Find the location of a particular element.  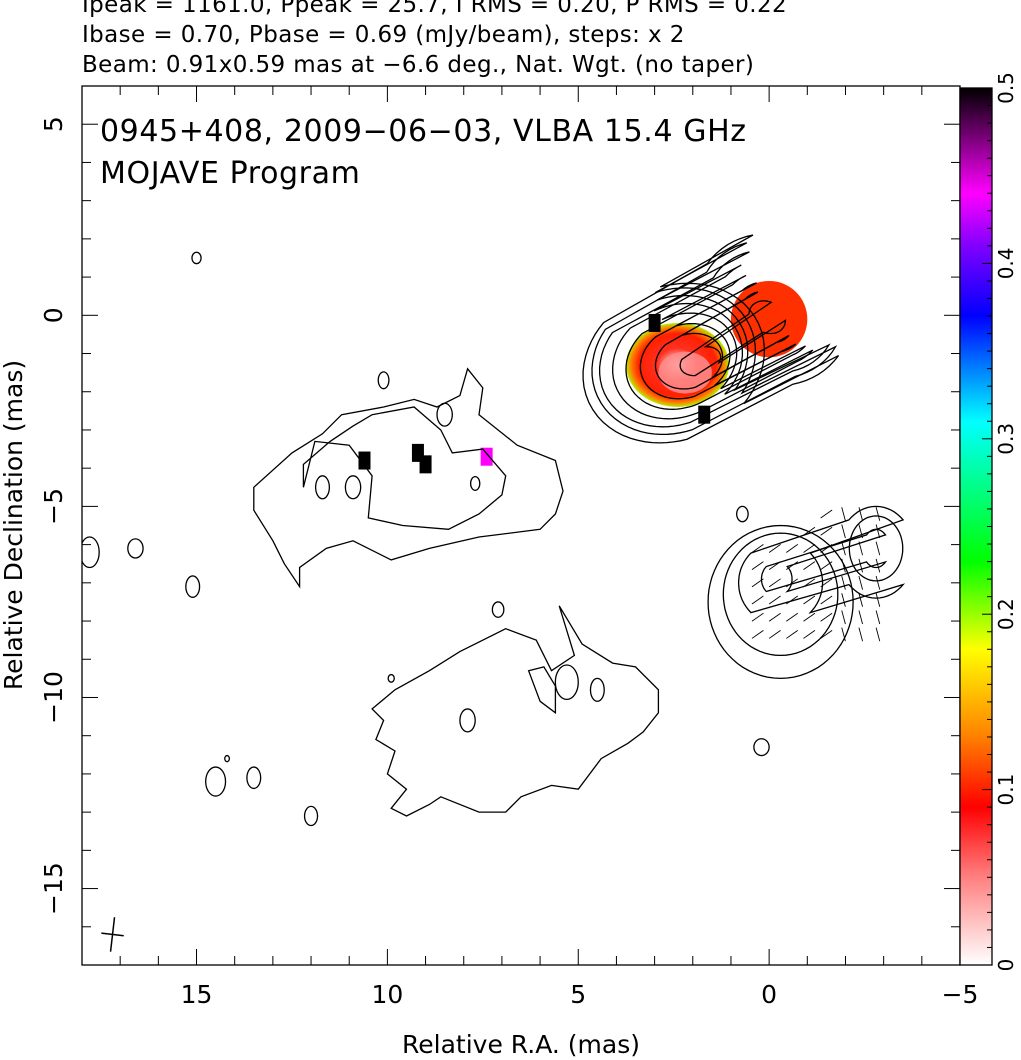

y-tick-label: 5 is located at coordinates (53, 124).